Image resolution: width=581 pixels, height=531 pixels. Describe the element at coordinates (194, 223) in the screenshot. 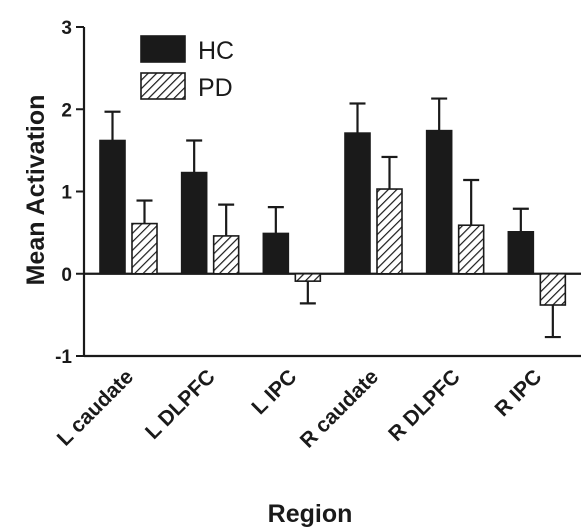

I see `bar-hc-l-dlpfc` at that location.